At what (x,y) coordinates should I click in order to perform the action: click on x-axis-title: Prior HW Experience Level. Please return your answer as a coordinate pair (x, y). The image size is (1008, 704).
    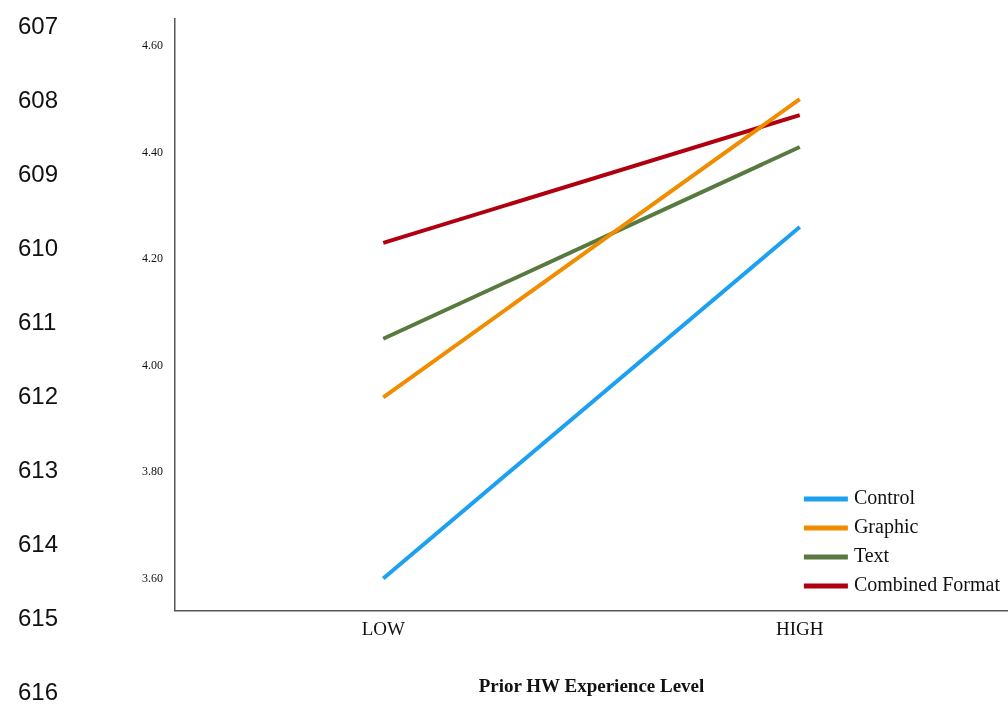
    Looking at the image, I should click on (591, 685).